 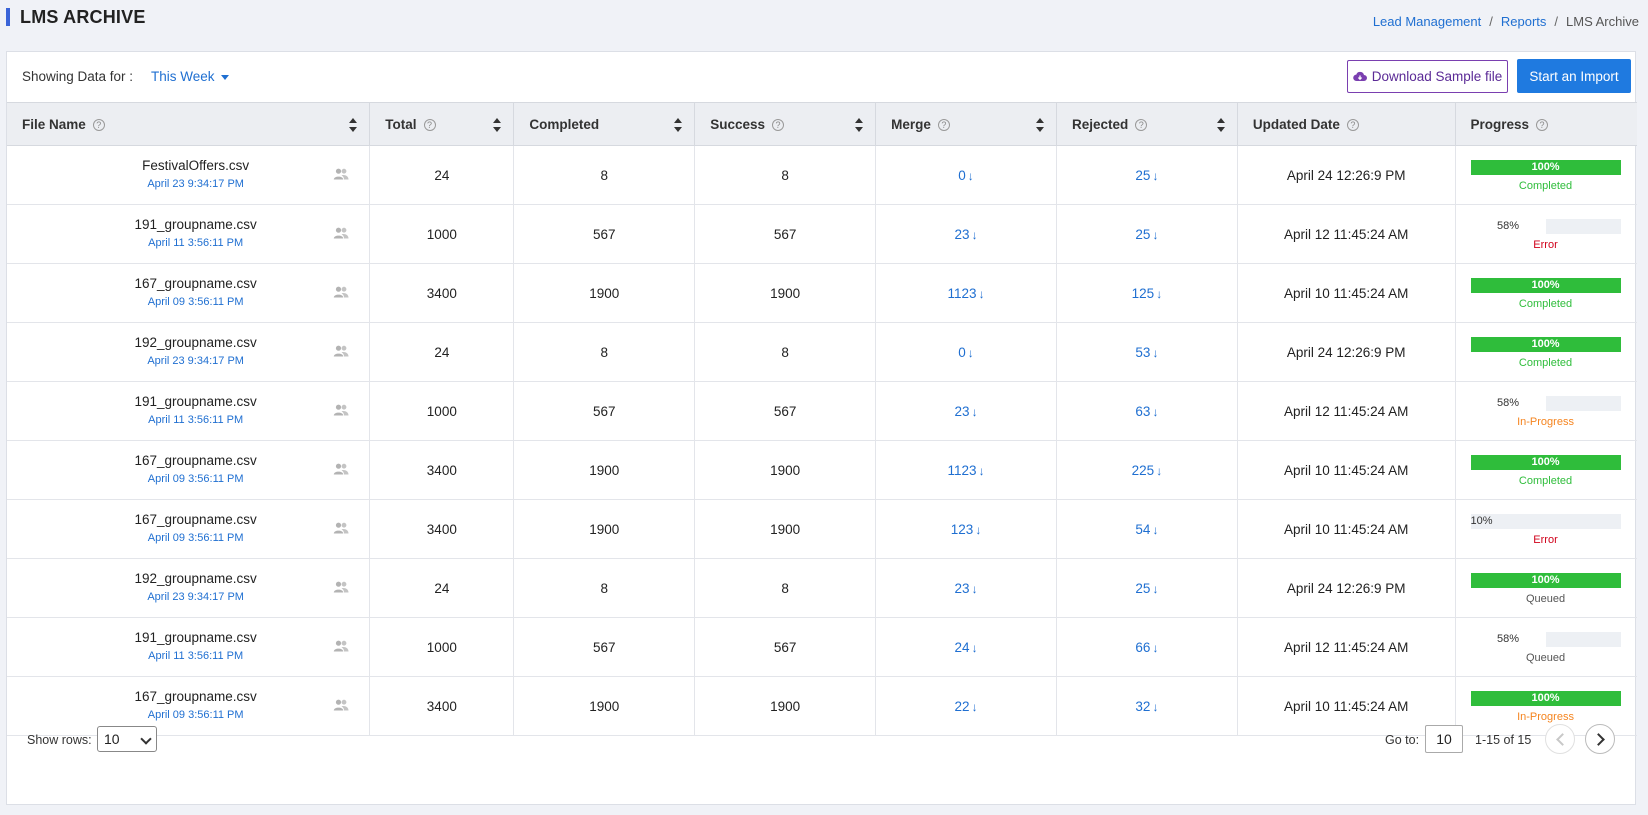 I want to click on column-header-rejected: Rejected?, so click(x=1147, y=124).